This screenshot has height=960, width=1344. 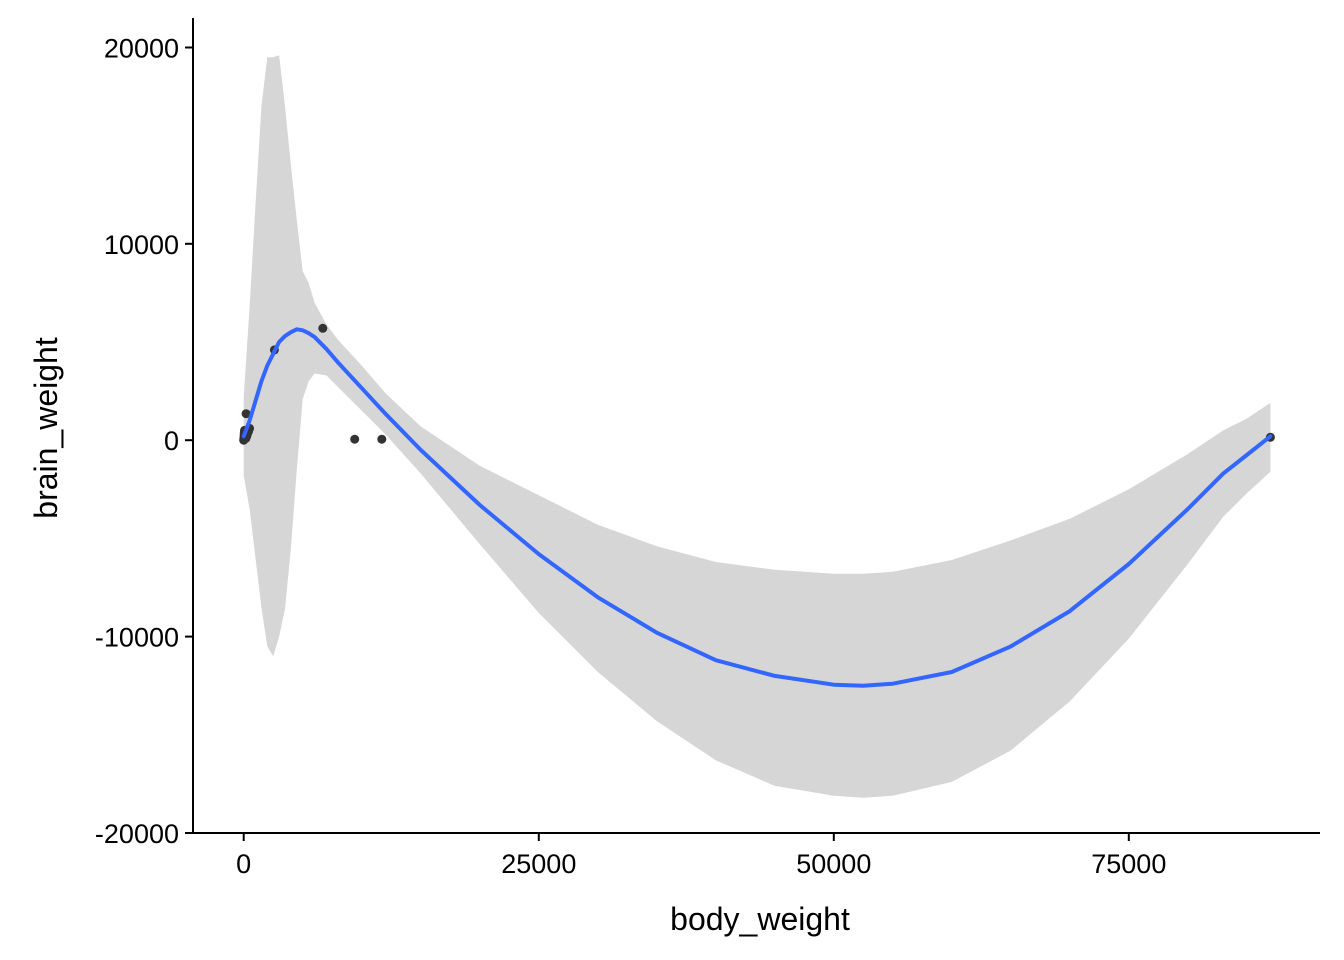 What do you see at coordinates (538, 864) in the screenshot?
I see `x-tick-label: 25000` at bounding box center [538, 864].